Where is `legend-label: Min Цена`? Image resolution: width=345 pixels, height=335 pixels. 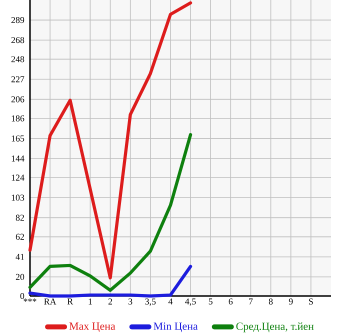 legend-label: Min Цена is located at coordinates (176, 327).